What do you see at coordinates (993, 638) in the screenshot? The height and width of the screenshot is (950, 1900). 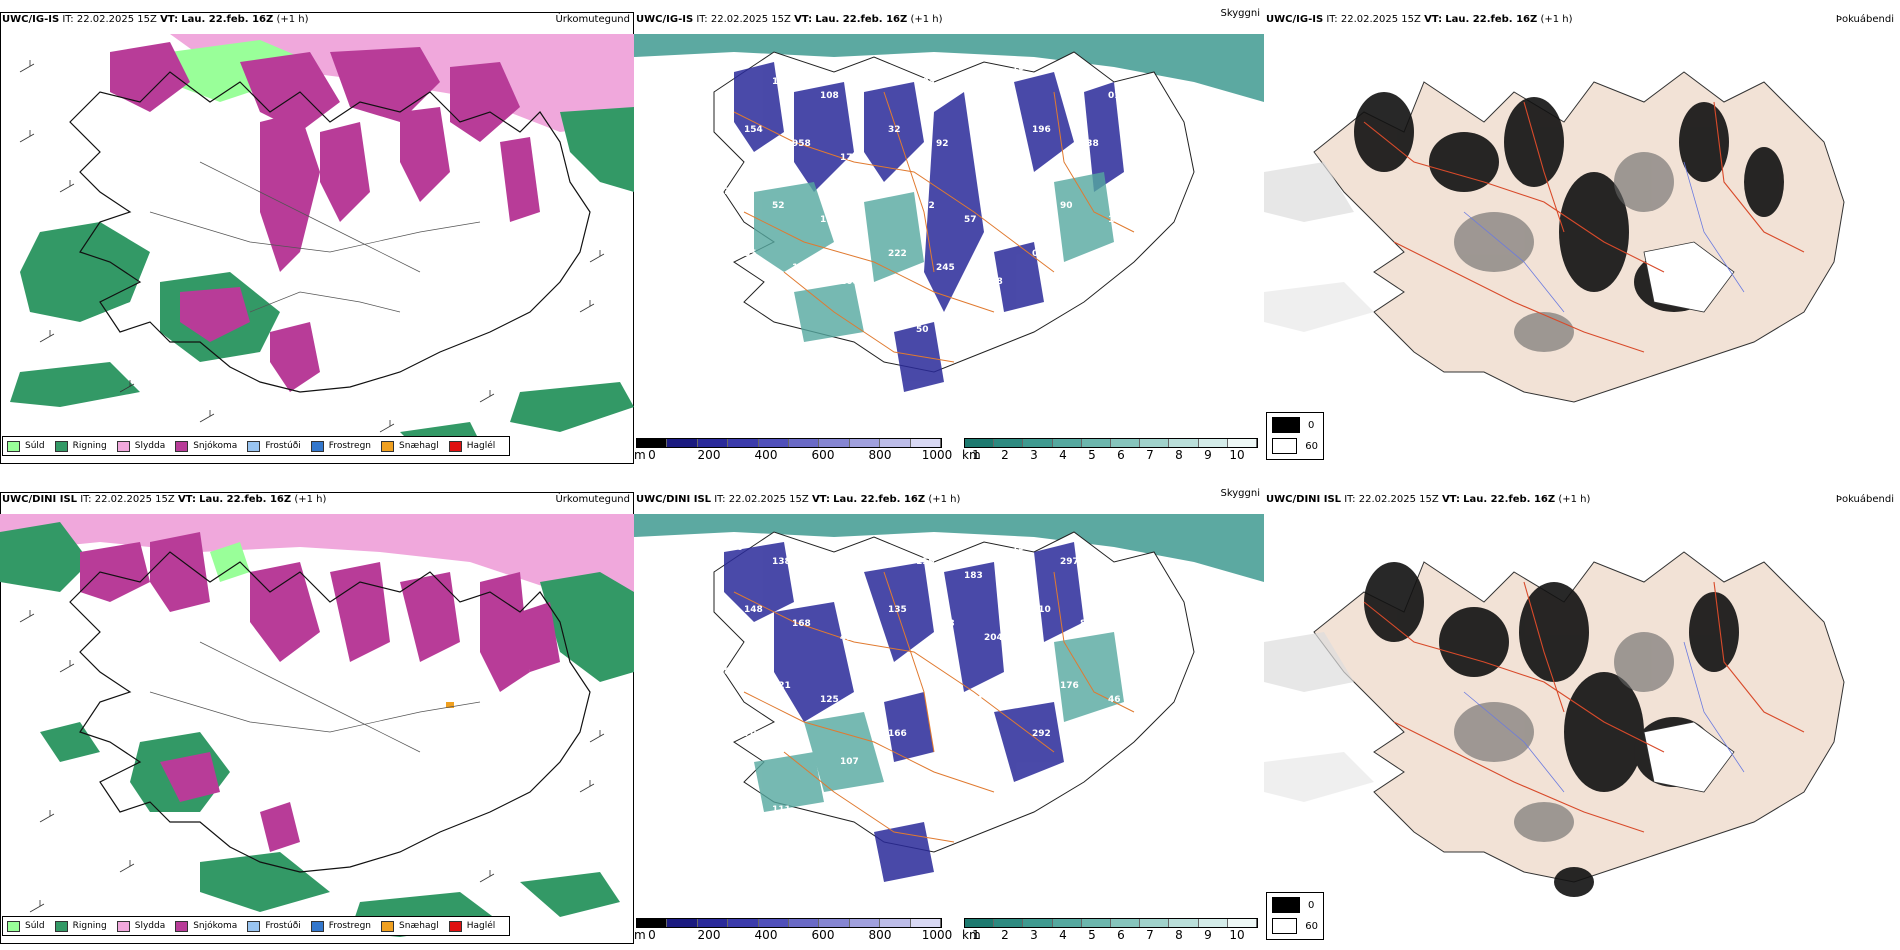 I see `ceiling-label: 204` at bounding box center [993, 638].